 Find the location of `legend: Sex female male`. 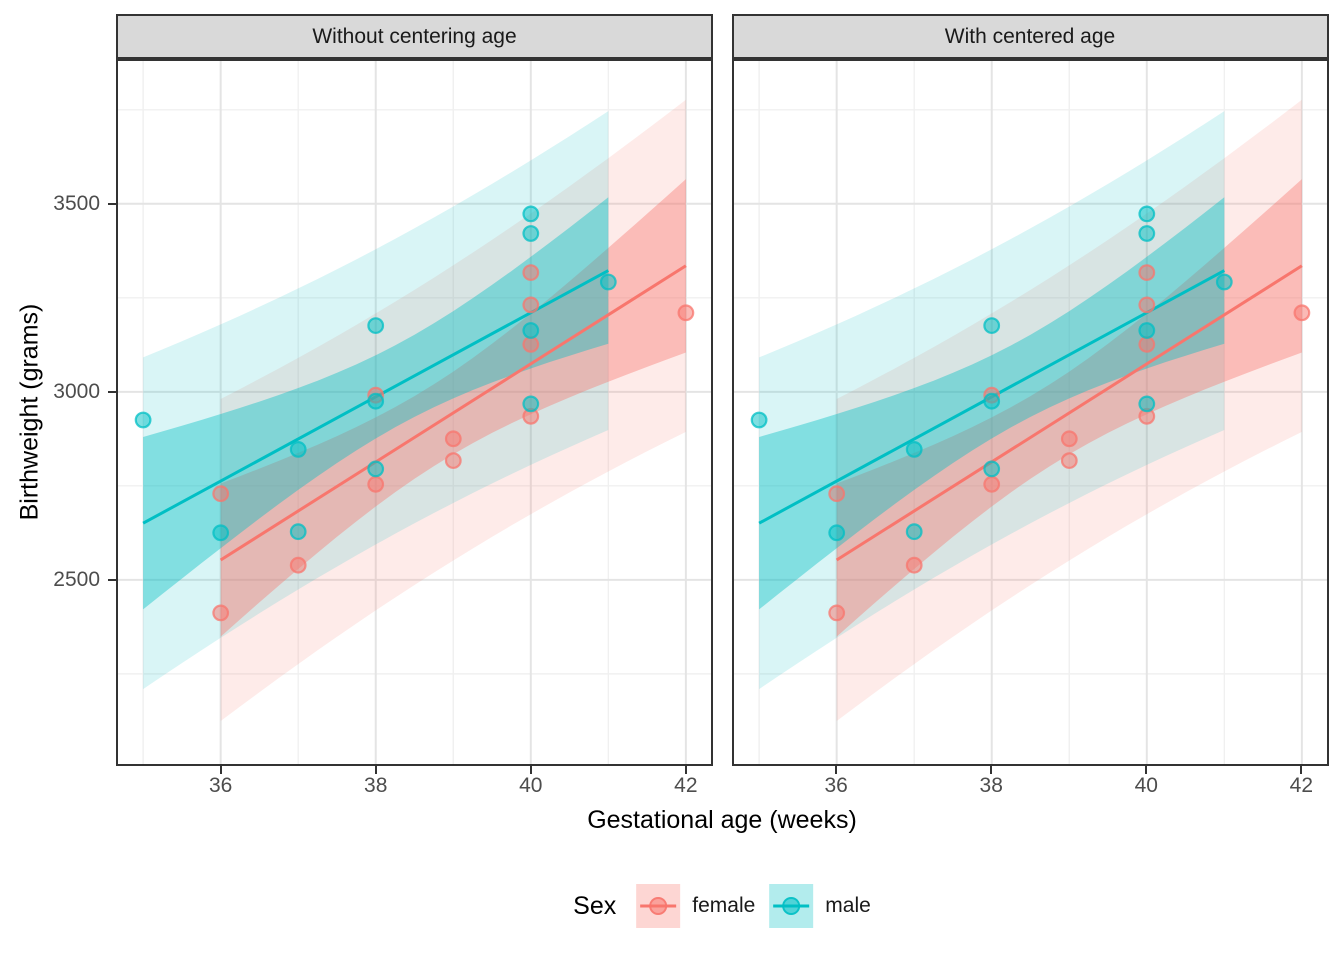

legend: Sex female male is located at coordinates (722, 906).